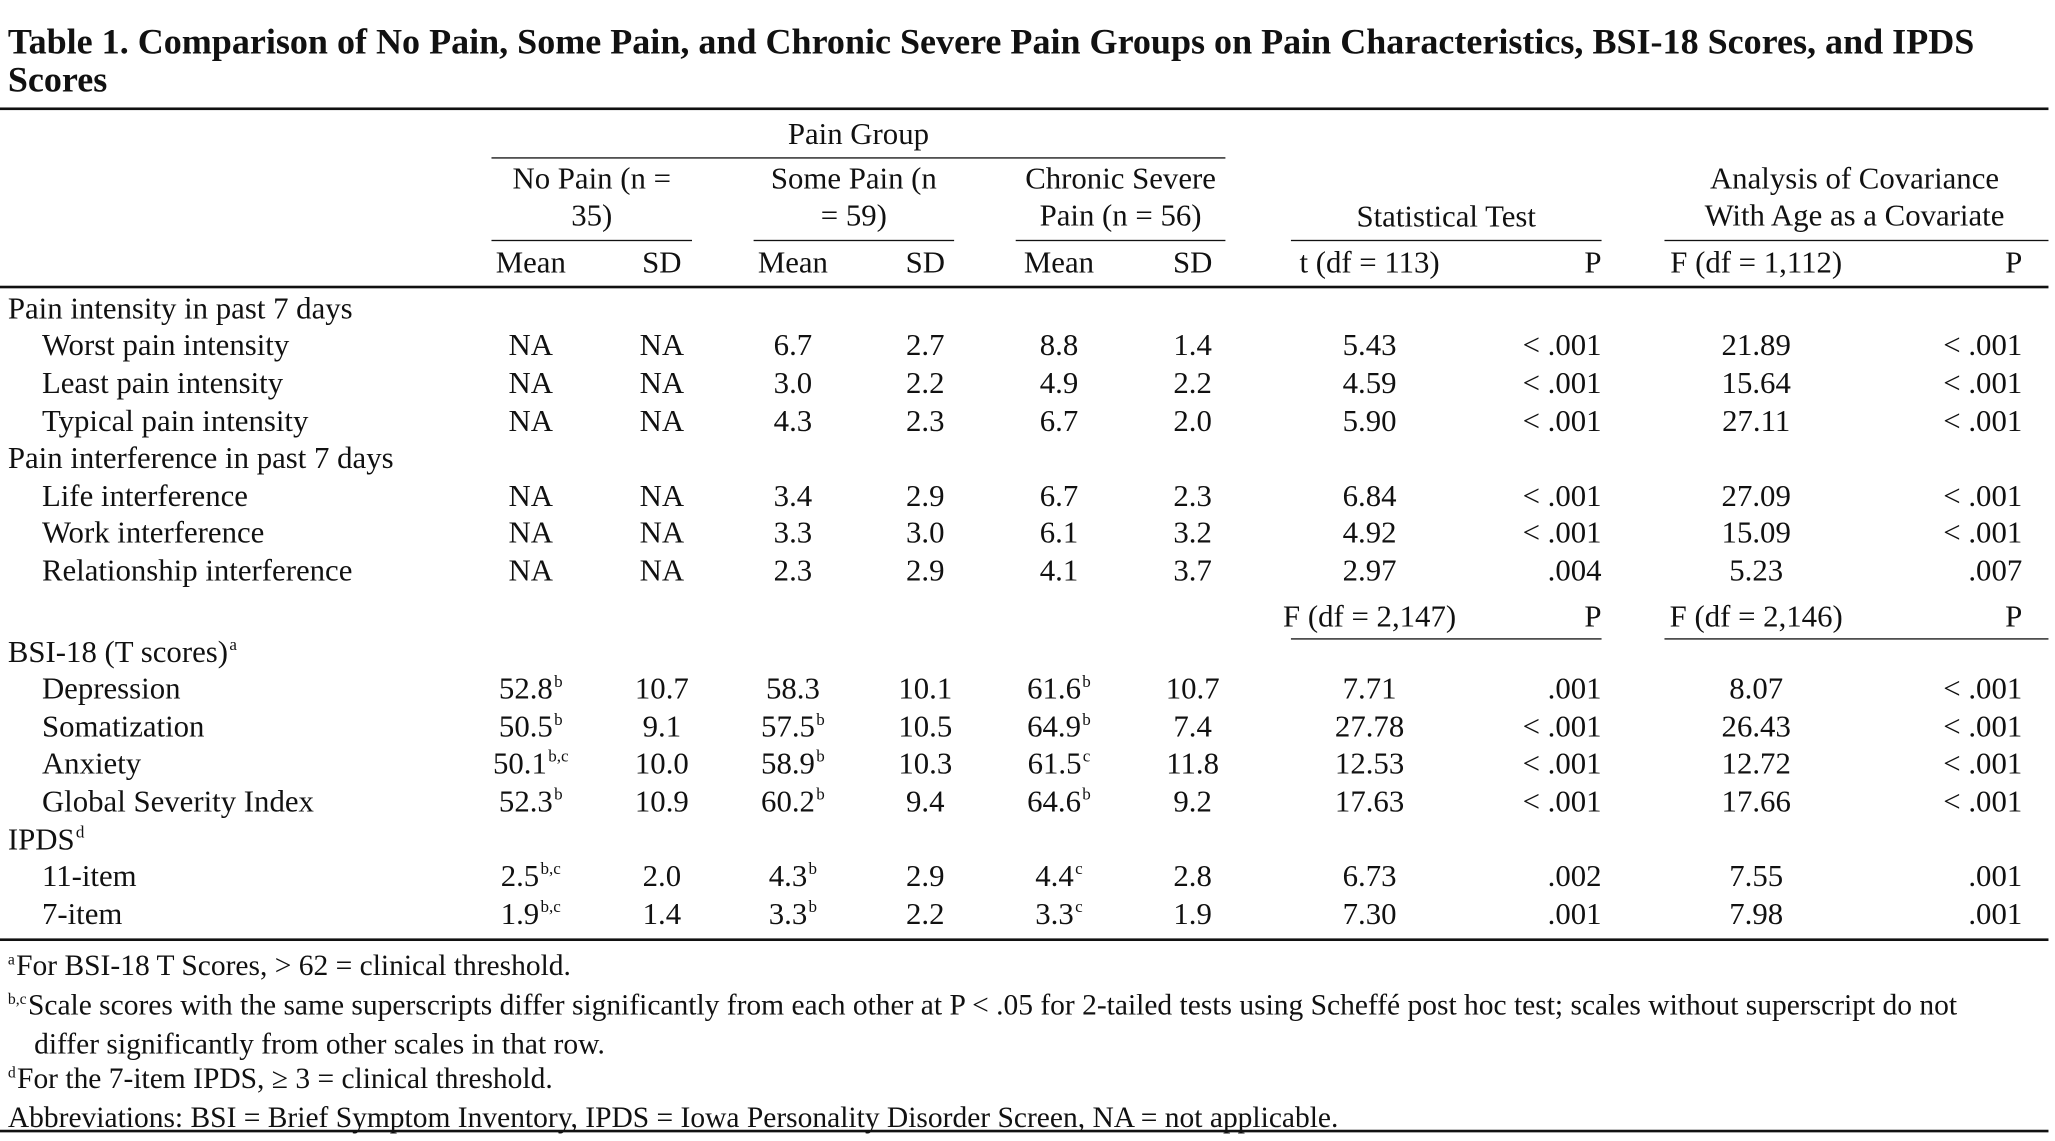 The image size is (2055, 1141). I want to click on cell: 4.59, so click(1369, 383).